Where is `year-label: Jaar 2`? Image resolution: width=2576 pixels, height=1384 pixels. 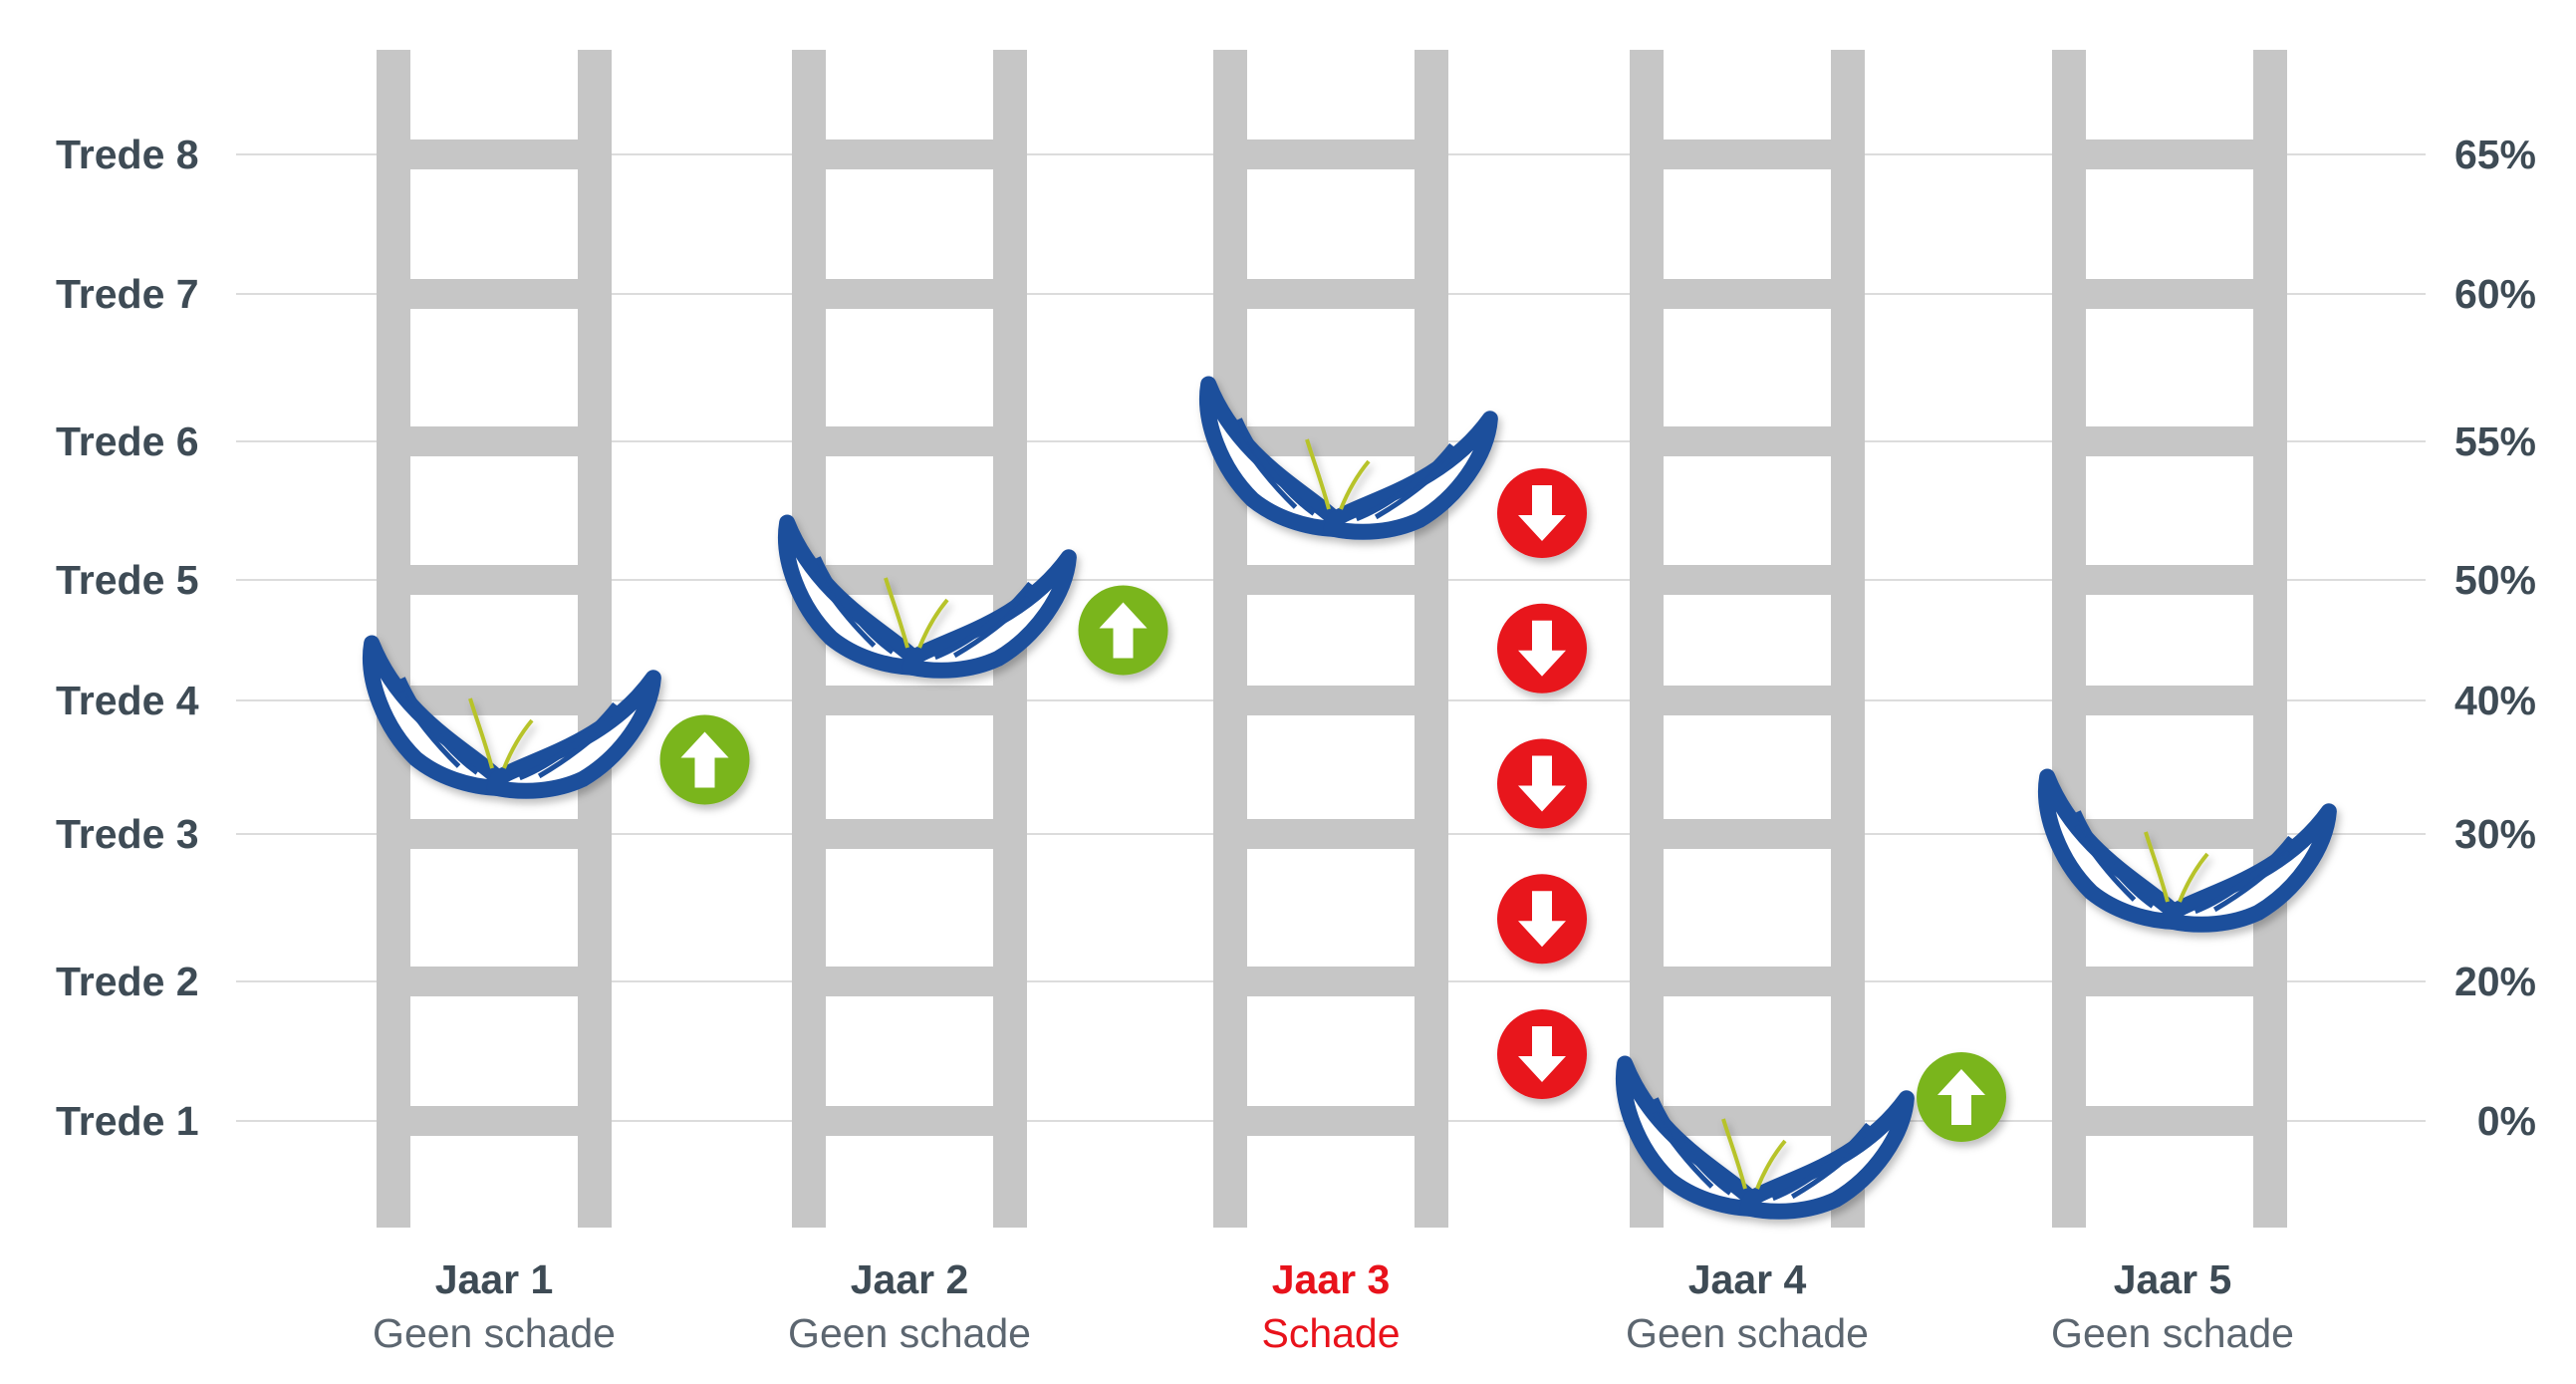
year-label: Jaar 2 is located at coordinates (910, 1279).